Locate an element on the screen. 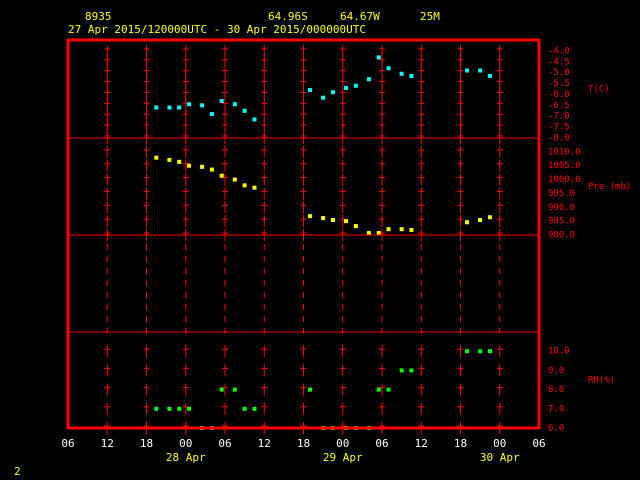 The image size is (640, 480). y-tick-label: -8.0 is located at coordinates (559, 139).